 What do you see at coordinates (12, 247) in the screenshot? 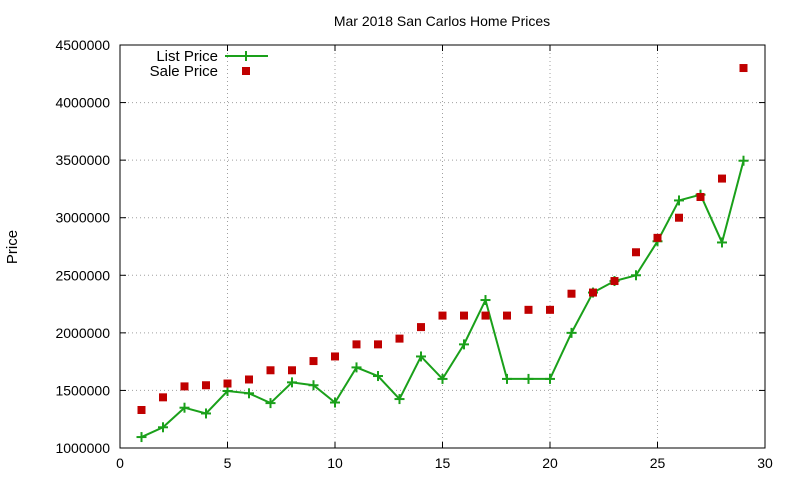
I see `y-axis-label: Price` at bounding box center [12, 247].